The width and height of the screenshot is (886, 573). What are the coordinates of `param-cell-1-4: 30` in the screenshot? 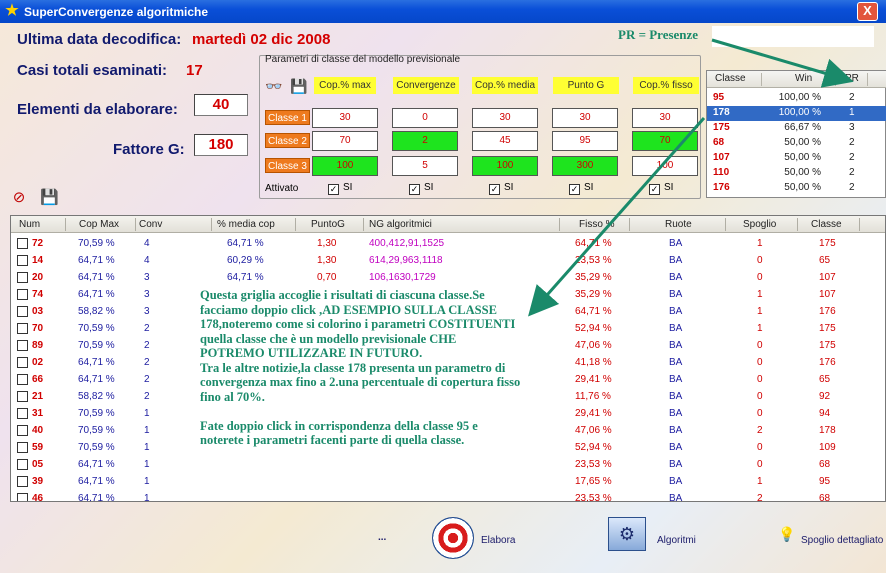 It's located at (585, 118).